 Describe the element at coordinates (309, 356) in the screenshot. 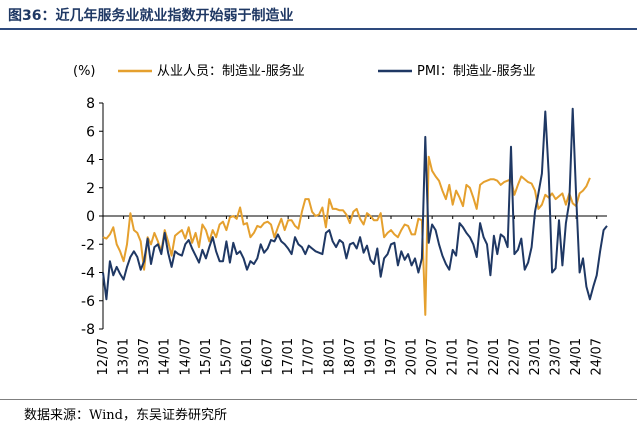

I see `x-tick-label: 17/07` at that location.